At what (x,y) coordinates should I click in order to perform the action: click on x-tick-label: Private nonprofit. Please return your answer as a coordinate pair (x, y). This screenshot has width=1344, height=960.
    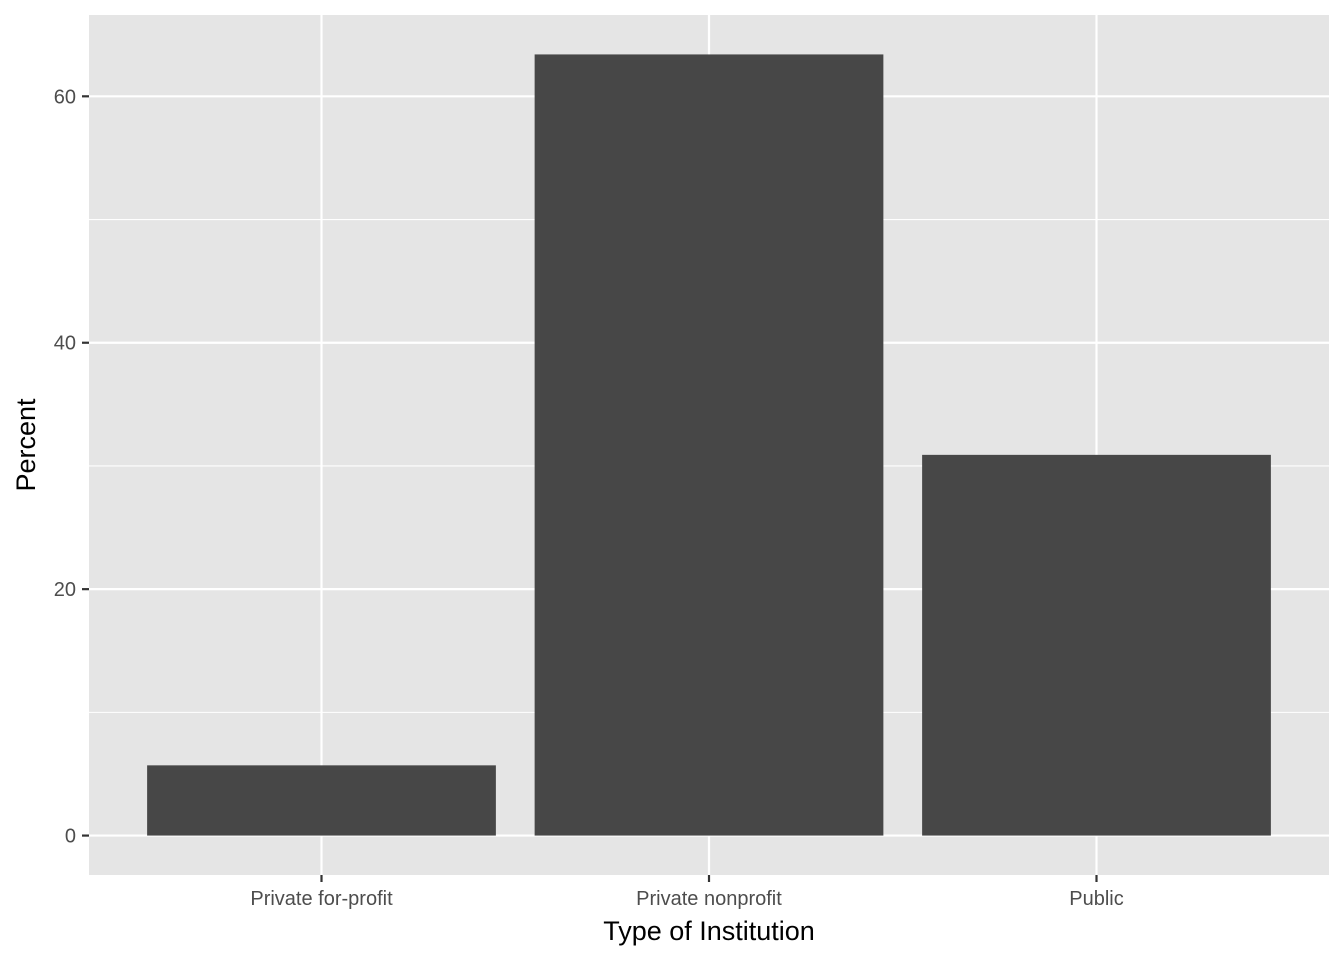
    Looking at the image, I should click on (709, 899).